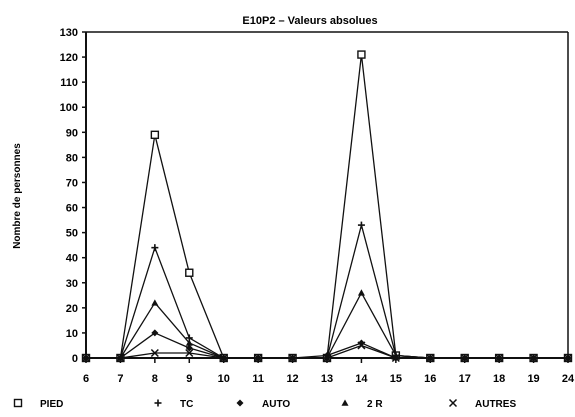  I want to click on legend-marker-auto, so click(240, 403).